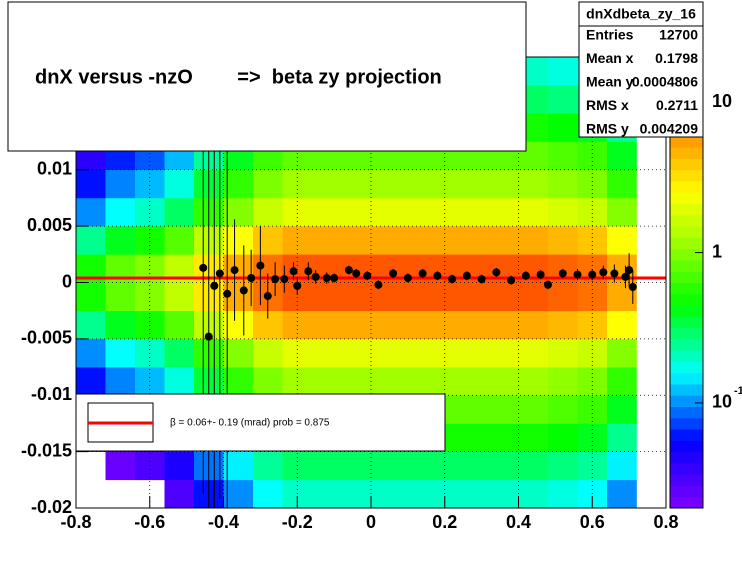 The width and height of the screenshot is (742, 565). I want to click on stats-label: Mean x, so click(610, 58).